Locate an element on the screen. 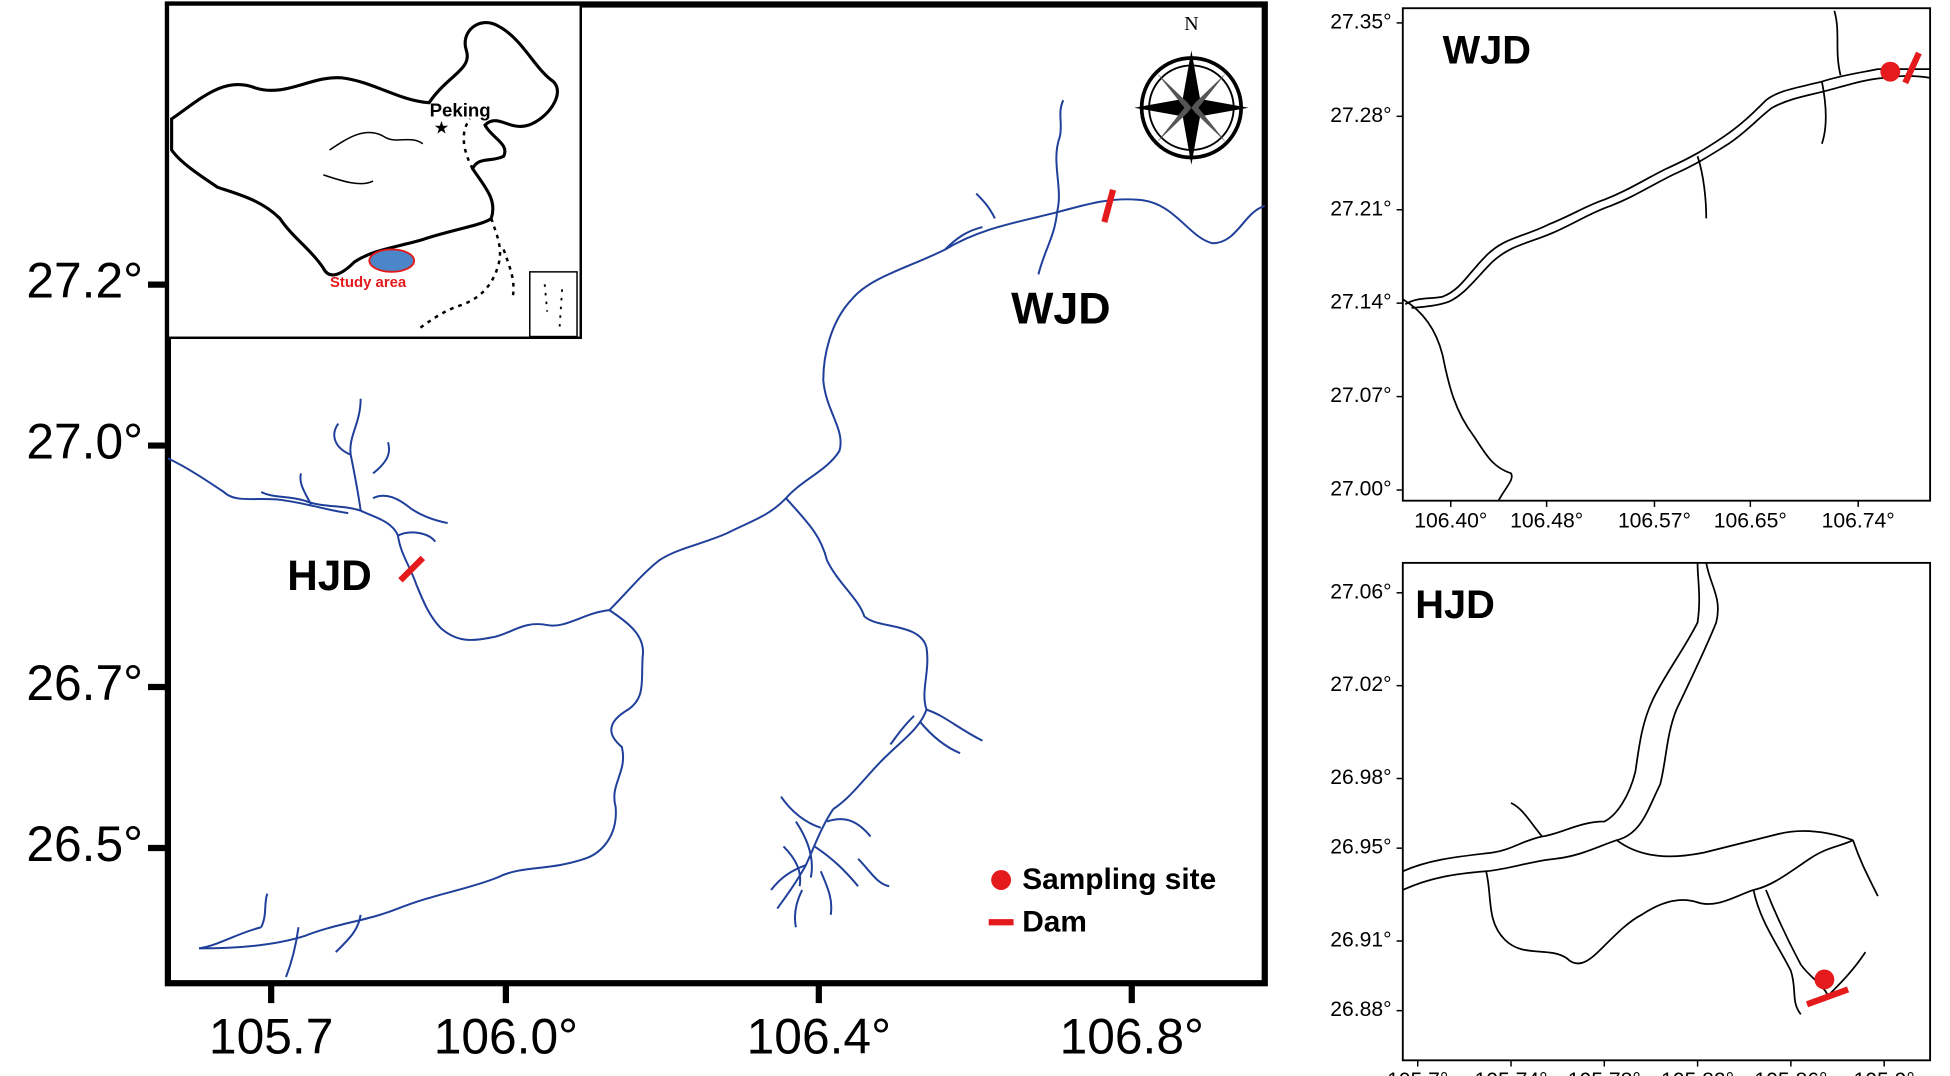 This screenshot has width=1950, height=1076. legend-site-marker is located at coordinates (1001, 880).